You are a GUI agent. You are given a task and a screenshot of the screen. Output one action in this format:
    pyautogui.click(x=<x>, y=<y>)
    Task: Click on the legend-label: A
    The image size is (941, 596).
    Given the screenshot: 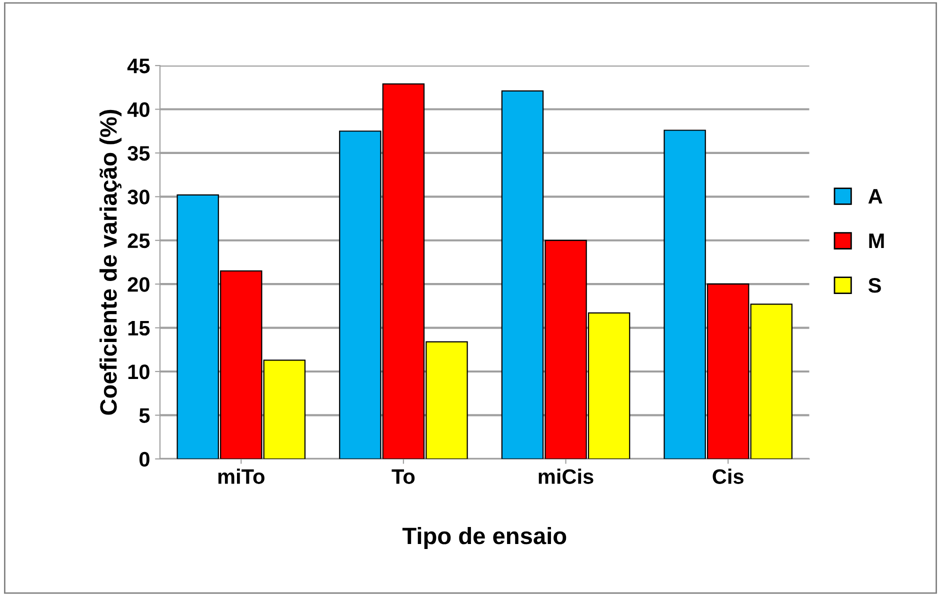 What is the action you would take?
    pyautogui.click(x=875, y=196)
    